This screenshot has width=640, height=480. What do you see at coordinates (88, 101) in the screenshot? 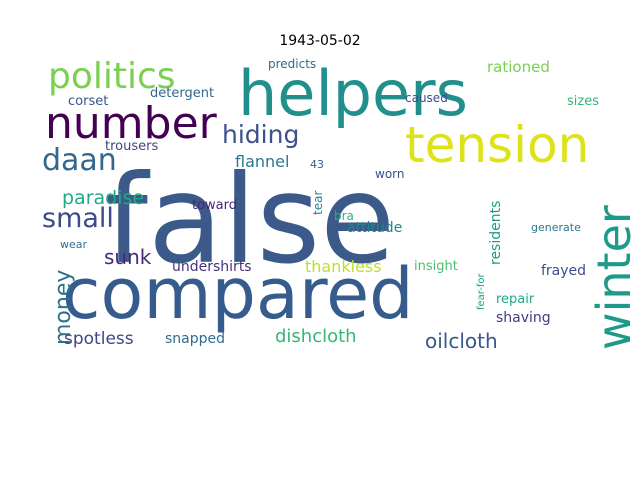
I see `word-corset: corset` at bounding box center [88, 101].